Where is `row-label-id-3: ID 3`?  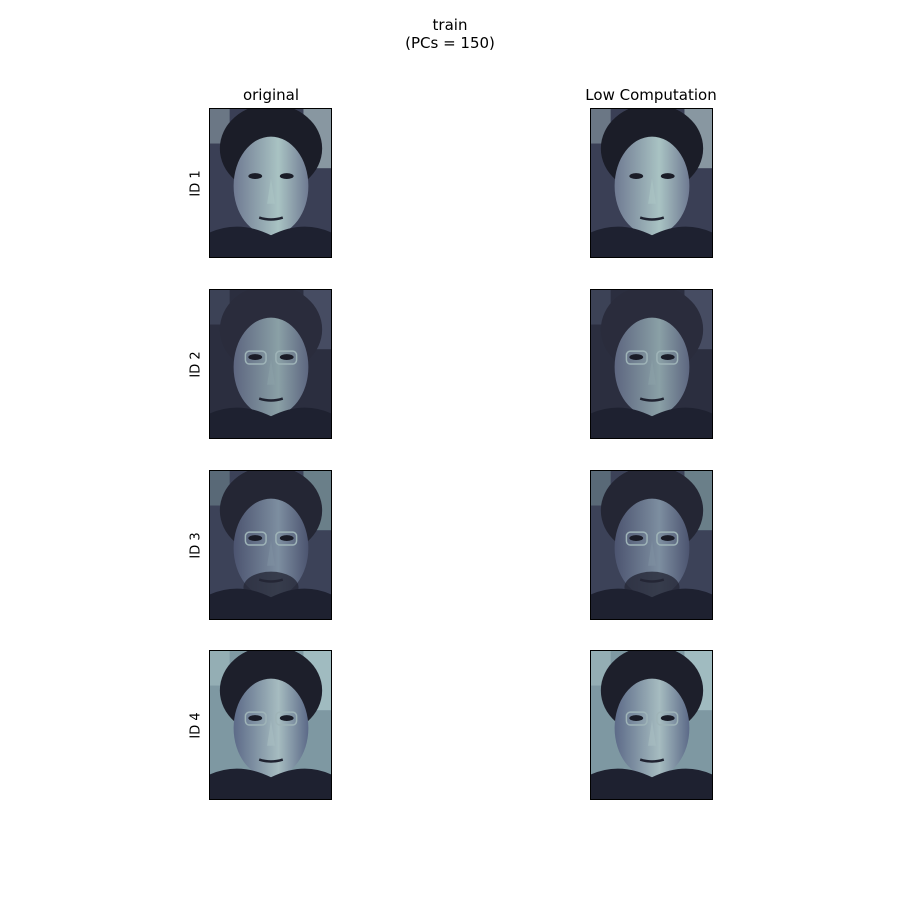
row-label-id-3: ID 3 is located at coordinates (196, 545).